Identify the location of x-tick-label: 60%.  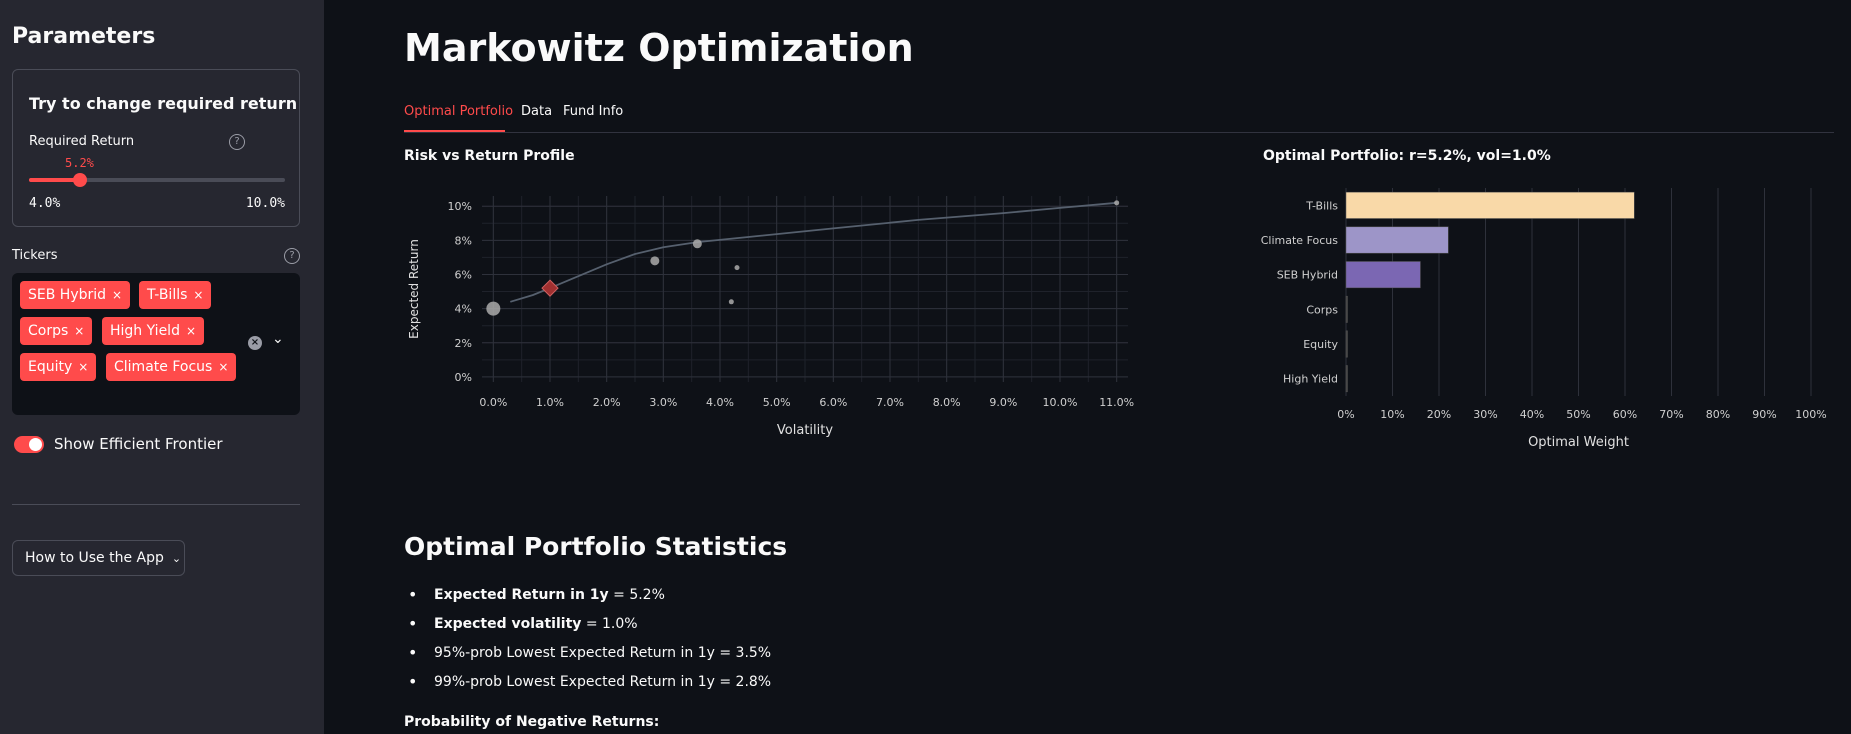
(1625, 414).